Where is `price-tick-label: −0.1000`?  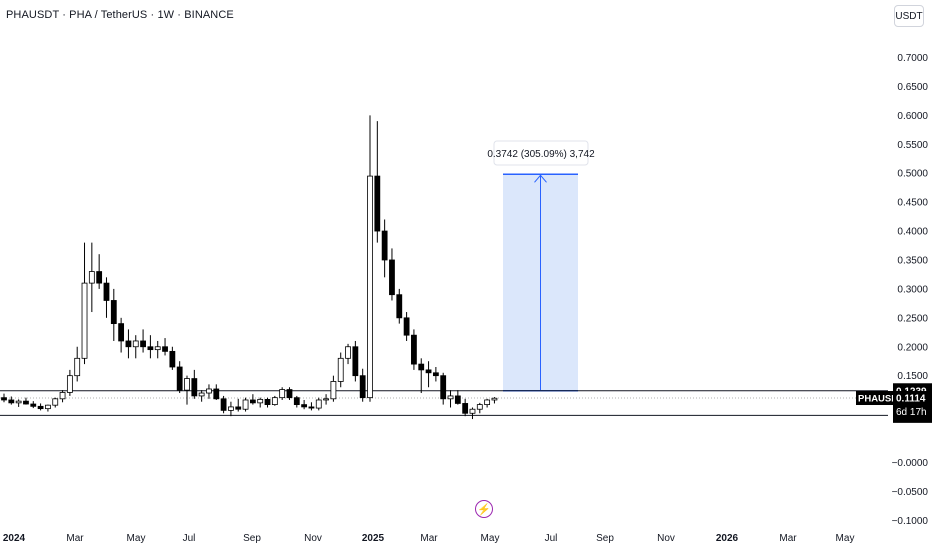 price-tick-label: −0.1000 is located at coordinates (910, 521).